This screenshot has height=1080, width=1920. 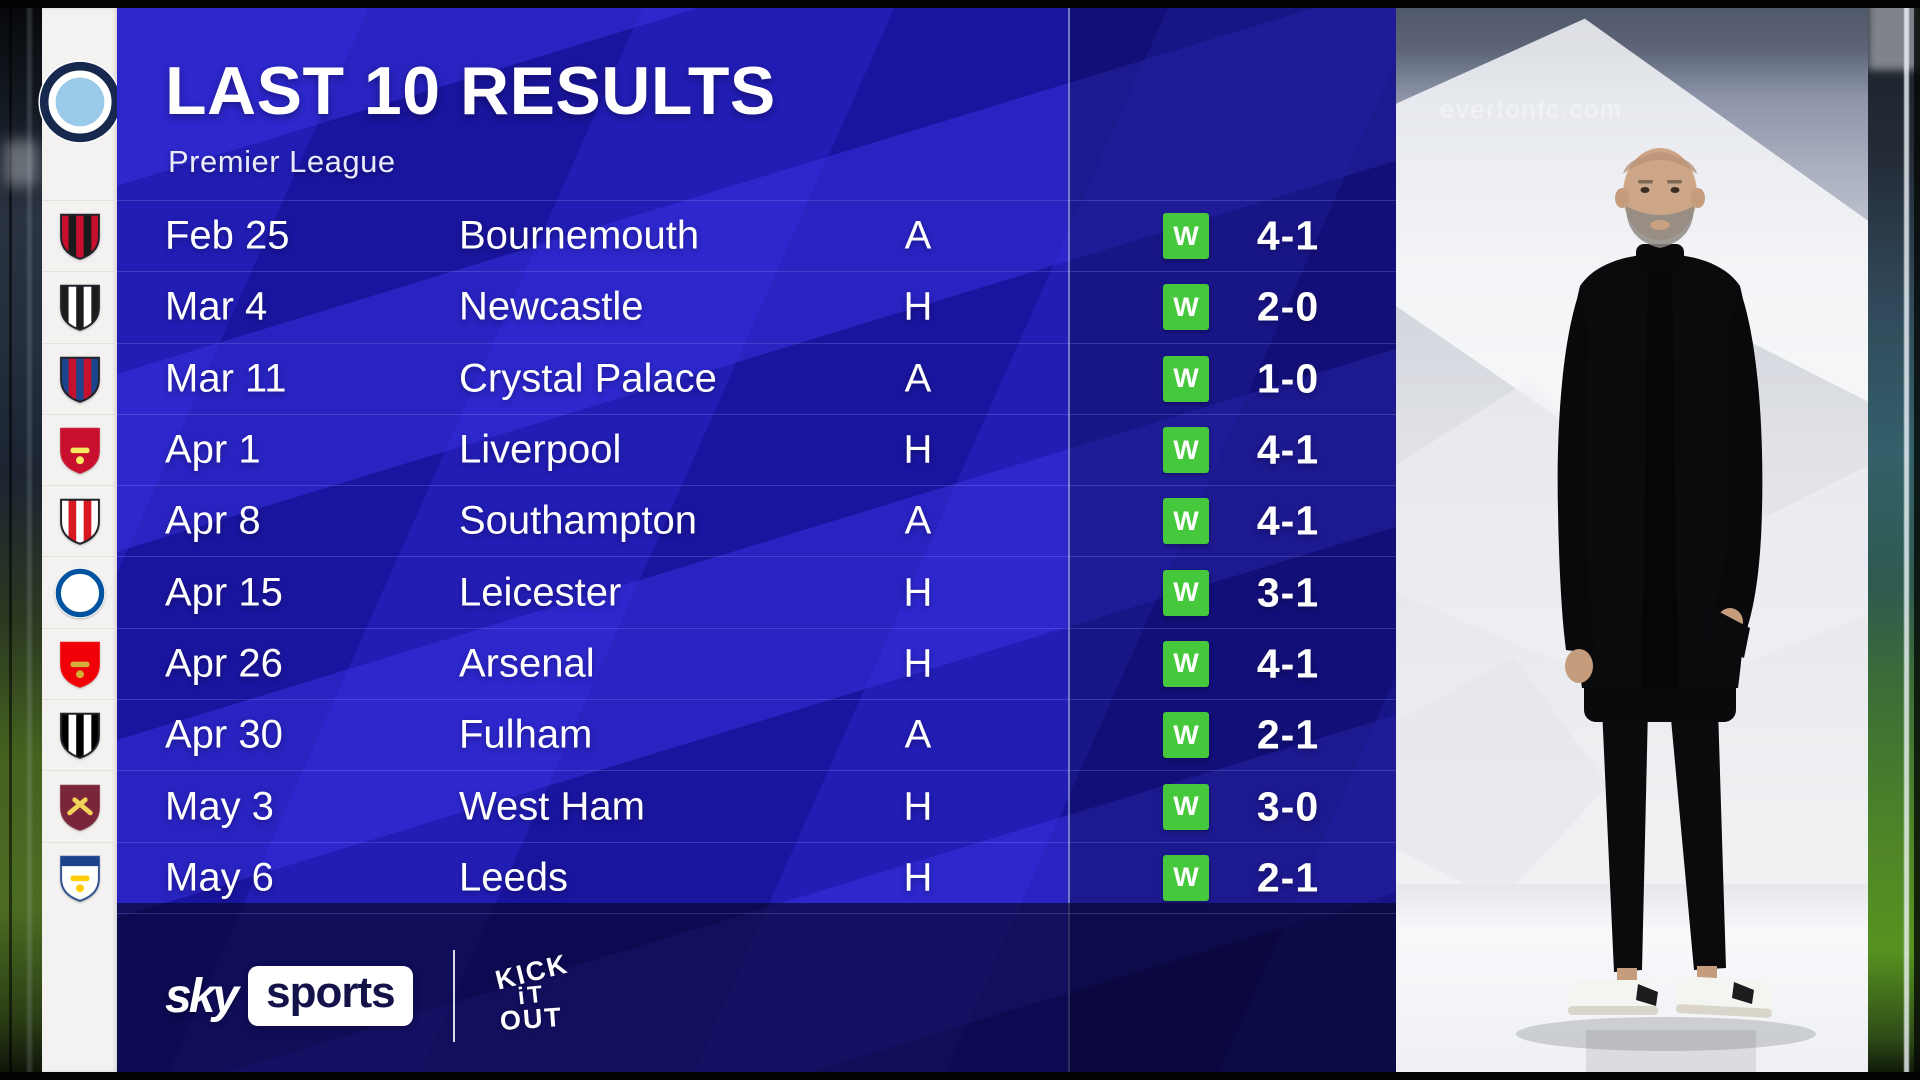 I want to click on match-date: Mar 11, so click(x=226, y=378).